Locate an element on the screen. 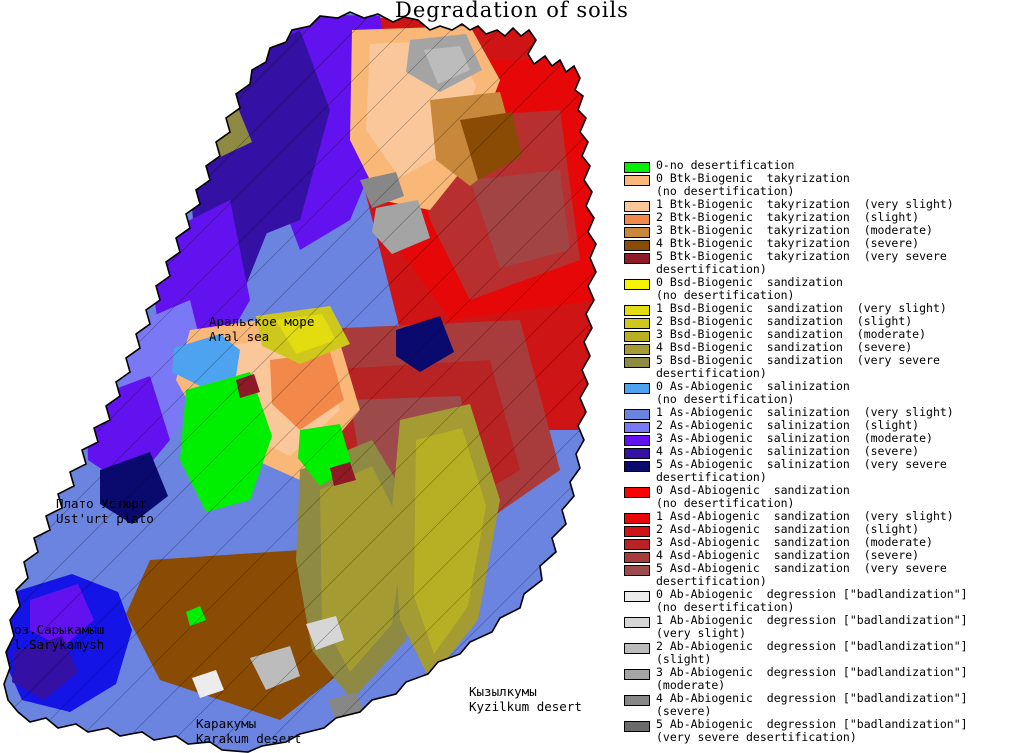 This screenshot has width=1024, height=753. legend-item: 3 Btk-Biogenic takyrization (moderate) is located at coordinates (822, 231).